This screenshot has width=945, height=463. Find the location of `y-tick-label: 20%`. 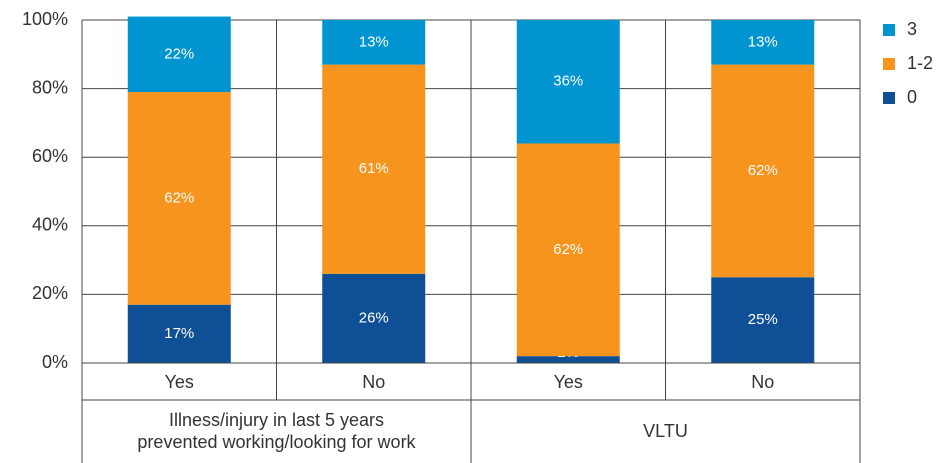

y-tick-label: 20% is located at coordinates (50, 293).